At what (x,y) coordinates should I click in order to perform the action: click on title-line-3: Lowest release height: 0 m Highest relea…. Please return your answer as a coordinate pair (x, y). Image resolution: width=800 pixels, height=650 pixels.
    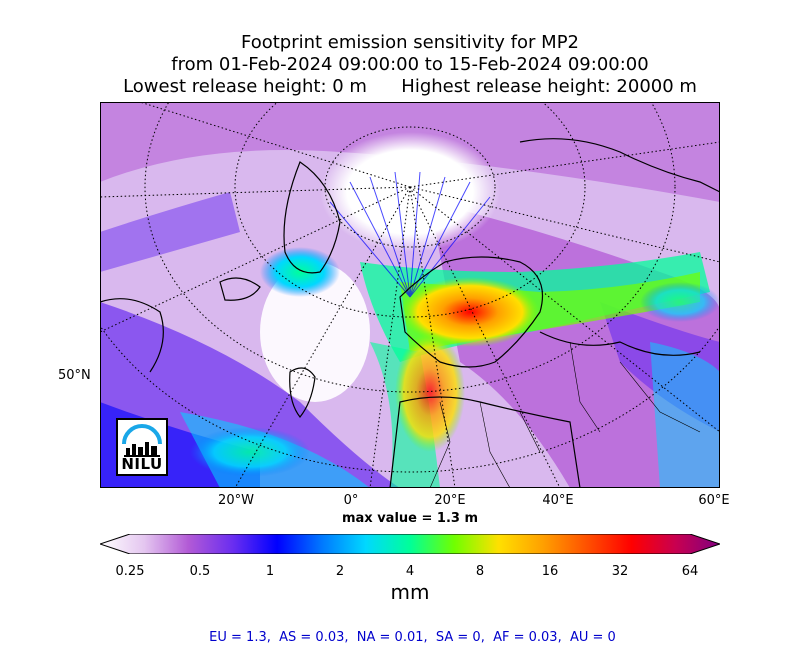
    Looking at the image, I should click on (410, 86).